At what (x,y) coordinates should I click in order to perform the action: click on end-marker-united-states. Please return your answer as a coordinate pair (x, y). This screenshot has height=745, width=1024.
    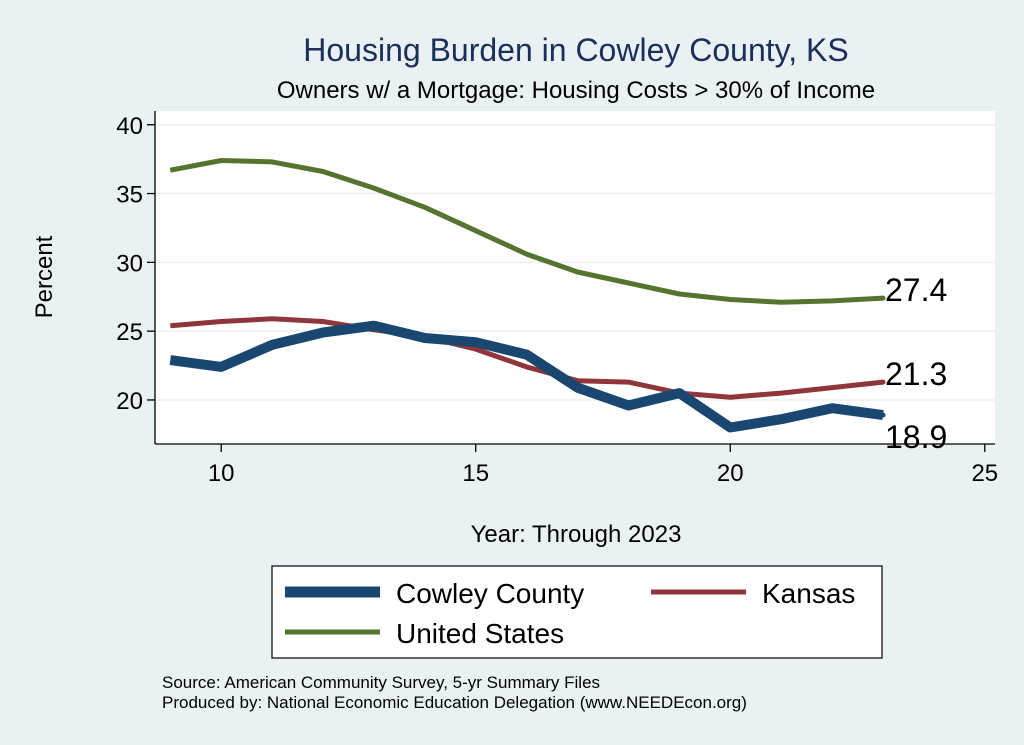
    Looking at the image, I should click on (883, 298).